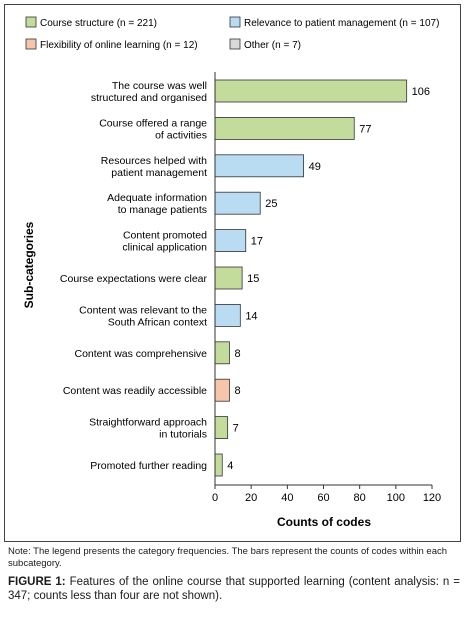 The width and height of the screenshot is (467, 618). What do you see at coordinates (421, 92) in the screenshot?
I see `bar-value-label: 106` at bounding box center [421, 92].